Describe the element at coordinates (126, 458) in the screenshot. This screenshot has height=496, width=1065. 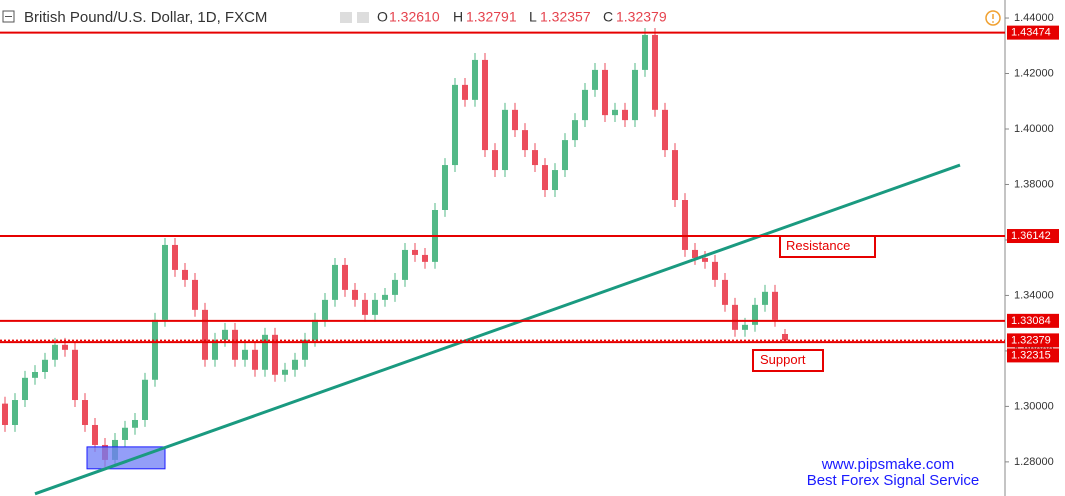
I see `price-zone` at that location.